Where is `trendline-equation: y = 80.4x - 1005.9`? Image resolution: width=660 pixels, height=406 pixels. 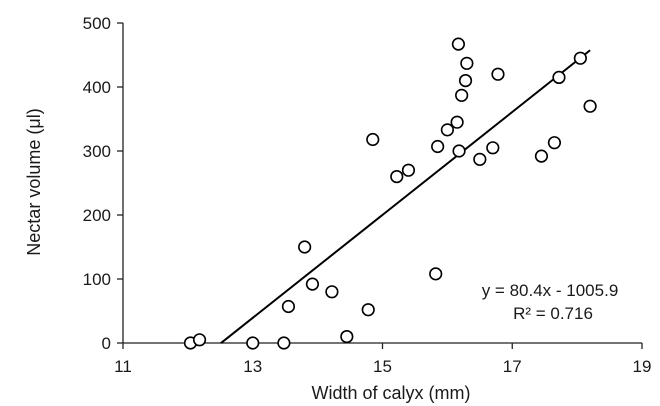 trendline-equation: y = 80.4x - 1005.9 is located at coordinates (550, 290).